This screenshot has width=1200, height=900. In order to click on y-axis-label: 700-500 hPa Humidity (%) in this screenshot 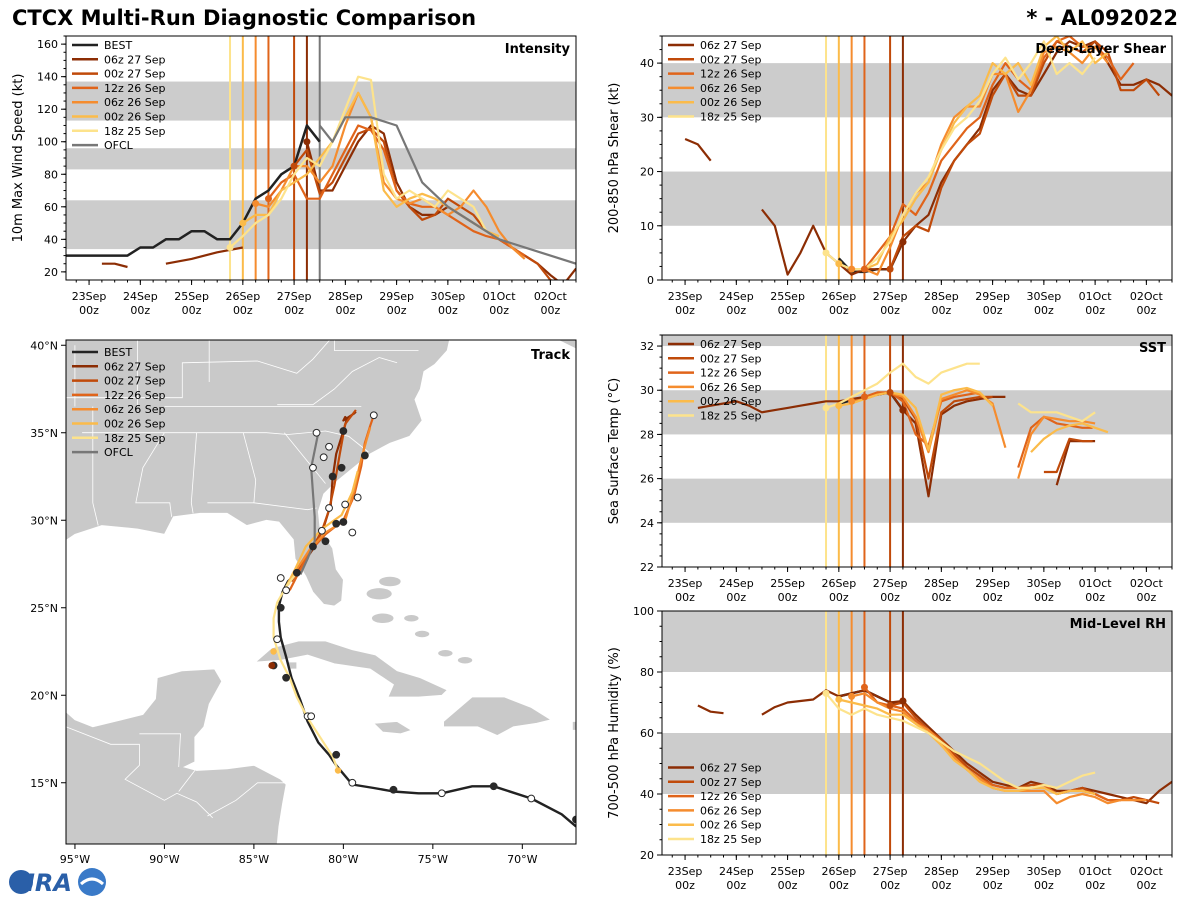, I will do `click(614, 733)`.